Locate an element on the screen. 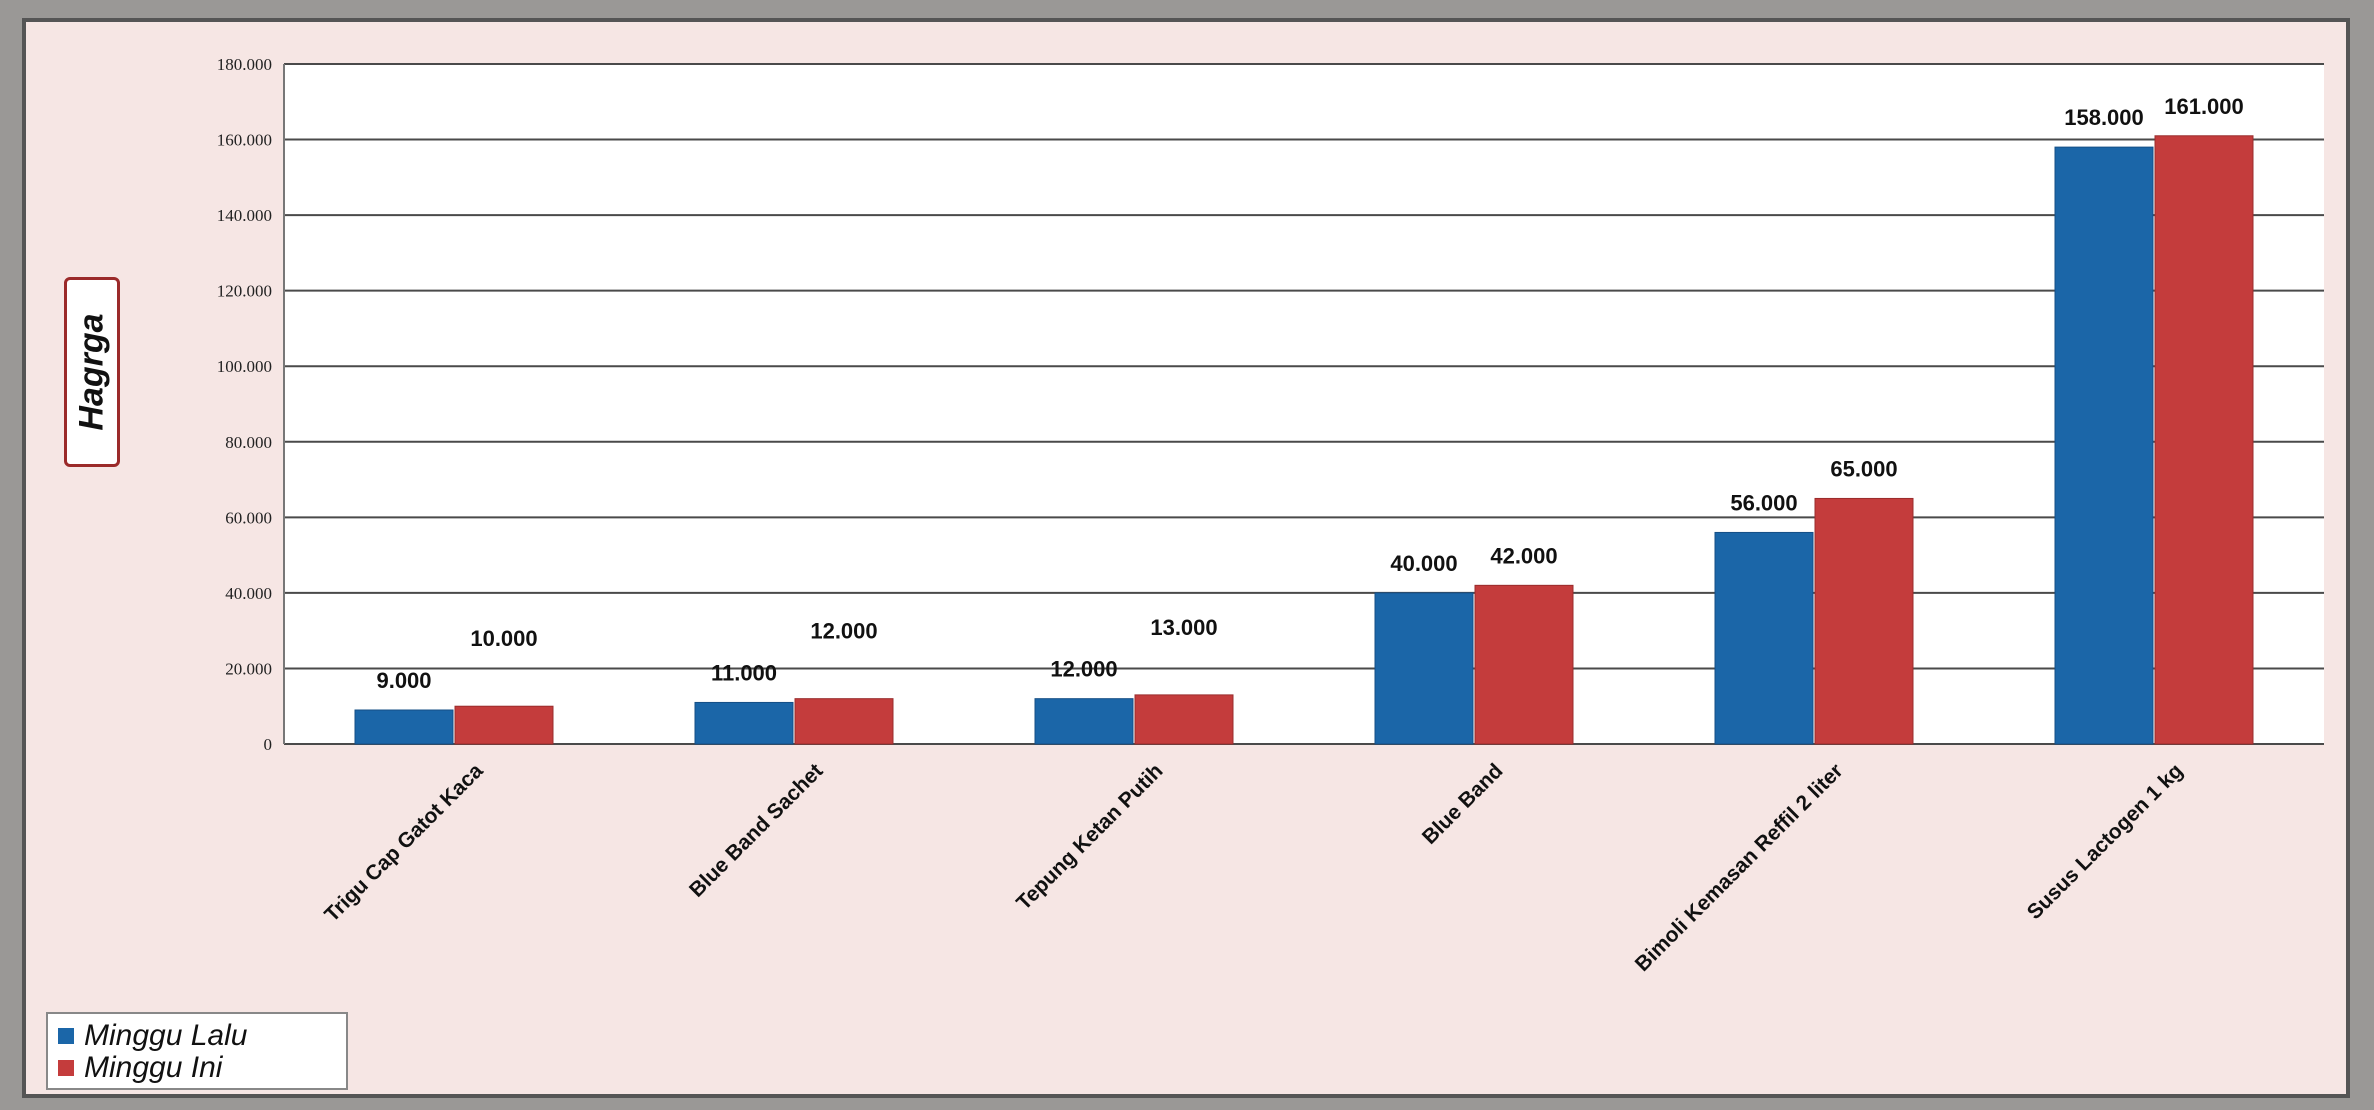 This screenshot has width=2374, height=1110. x-tick-label: Susus Lactogen 1 kg is located at coordinates (2105, 841).